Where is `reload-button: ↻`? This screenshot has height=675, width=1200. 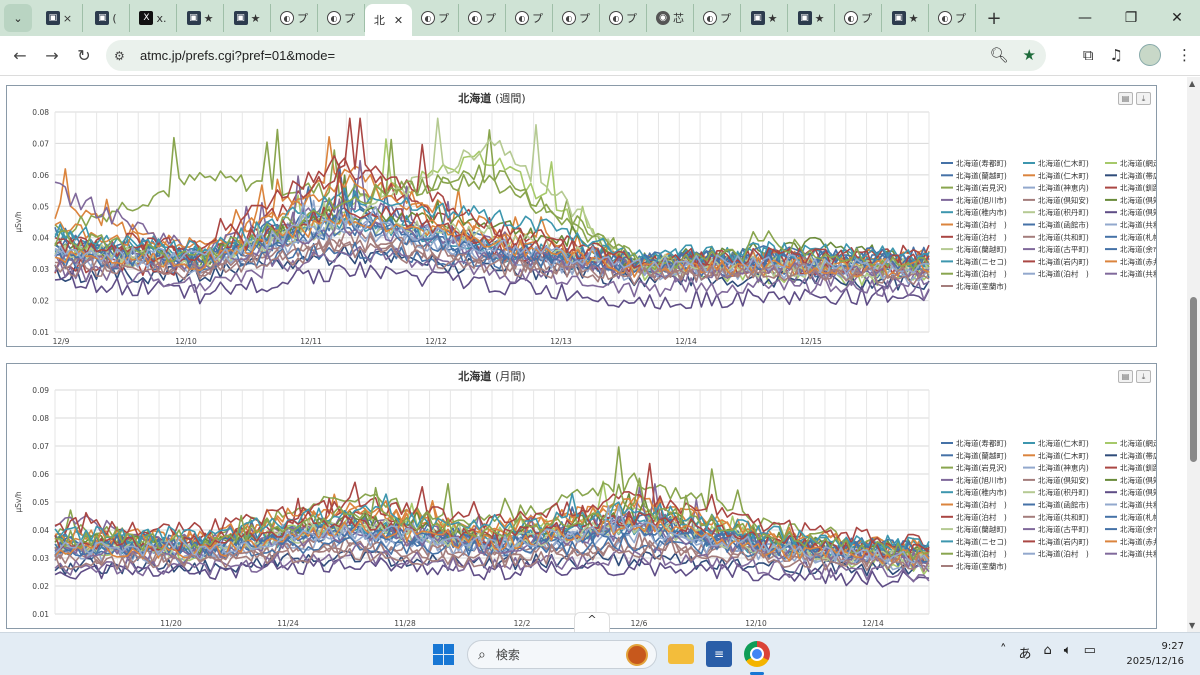 reload-button: ↻ is located at coordinates (84, 55).